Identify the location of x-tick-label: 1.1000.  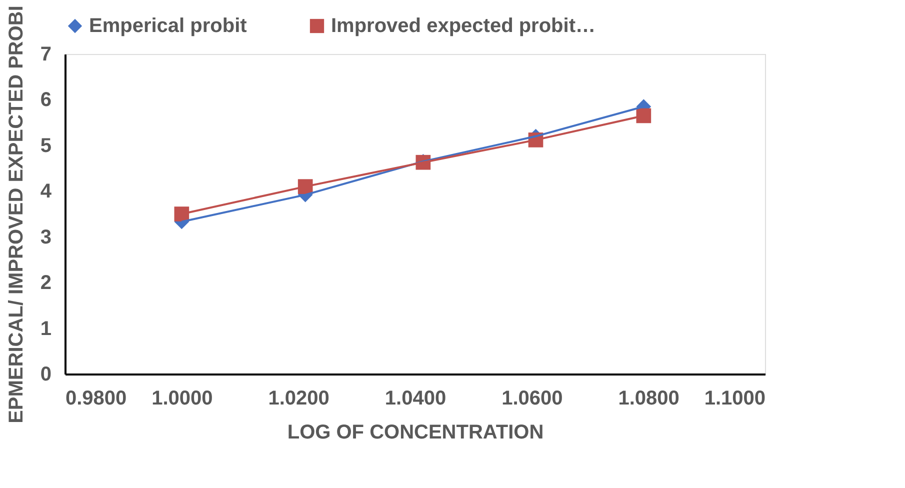
(735, 399).